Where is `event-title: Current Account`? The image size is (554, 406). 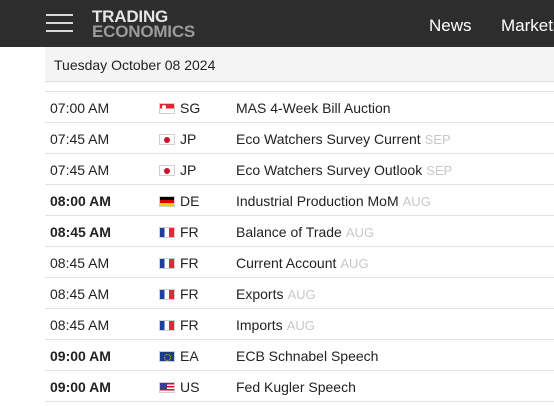
event-title: Current Account is located at coordinates (286, 263).